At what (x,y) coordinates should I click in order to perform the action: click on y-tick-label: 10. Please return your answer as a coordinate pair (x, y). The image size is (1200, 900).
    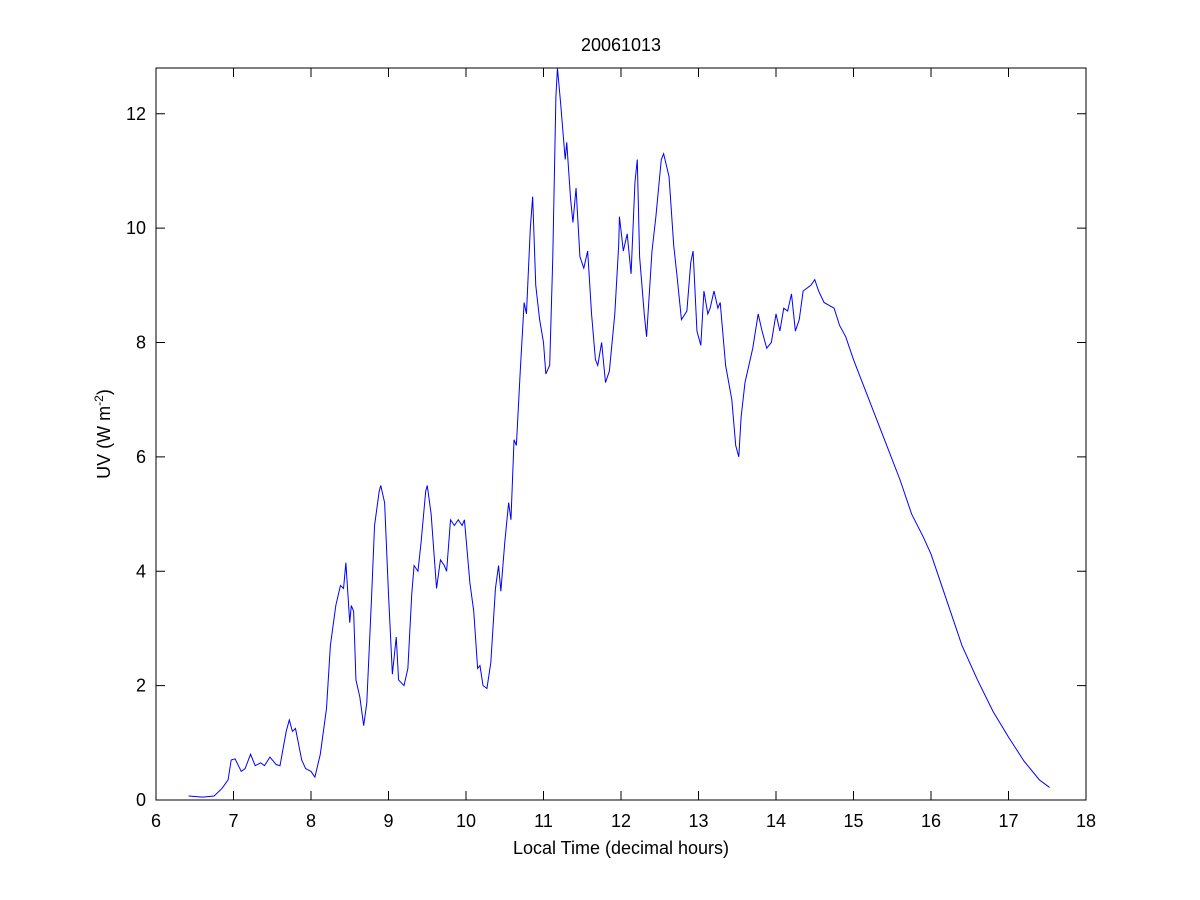
    Looking at the image, I should click on (136, 228).